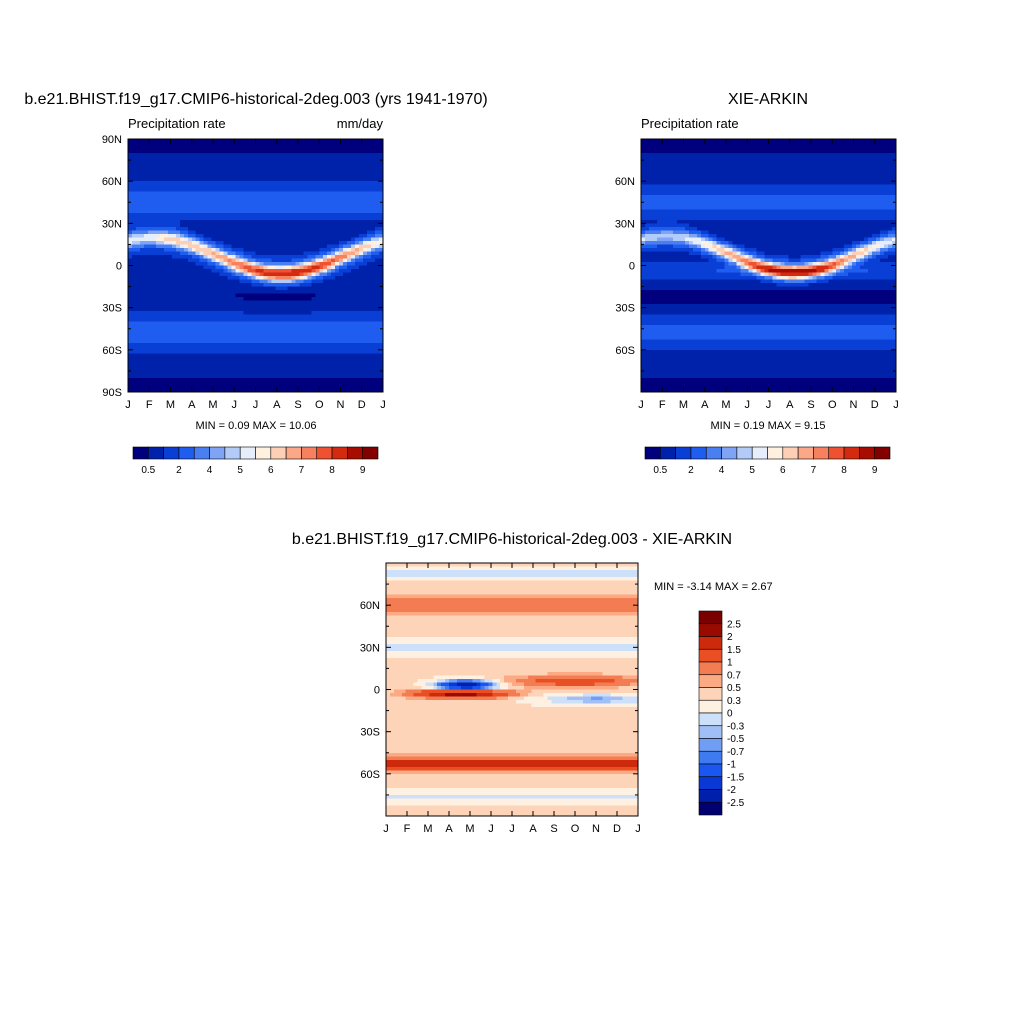 The width and height of the screenshot is (1024, 1024). What do you see at coordinates (512, 829) in the screenshot?
I see `panel-diff-month-label: J` at bounding box center [512, 829].